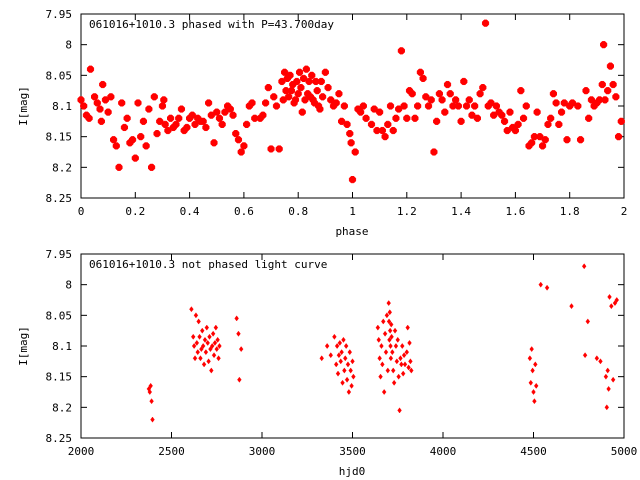 The image size is (640, 480). Describe the element at coordinates (352, 451) in the screenshot. I see `x-tick-label: 3500` at that location.